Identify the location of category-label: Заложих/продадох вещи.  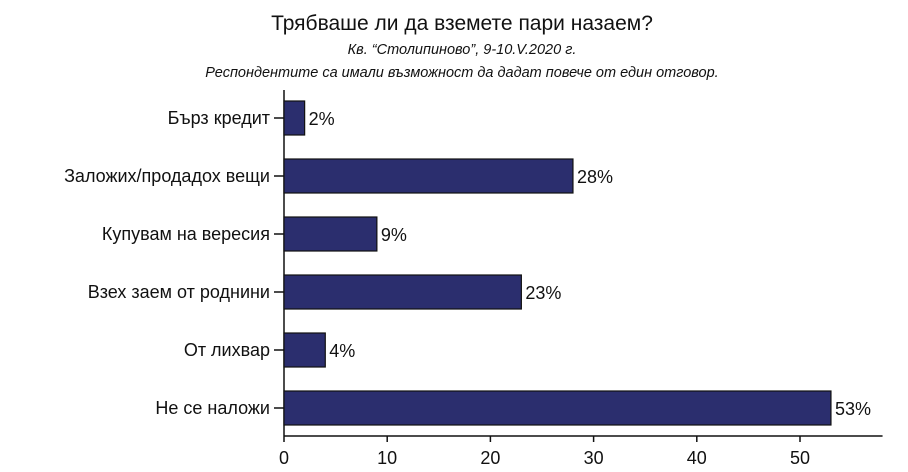
(167, 176).